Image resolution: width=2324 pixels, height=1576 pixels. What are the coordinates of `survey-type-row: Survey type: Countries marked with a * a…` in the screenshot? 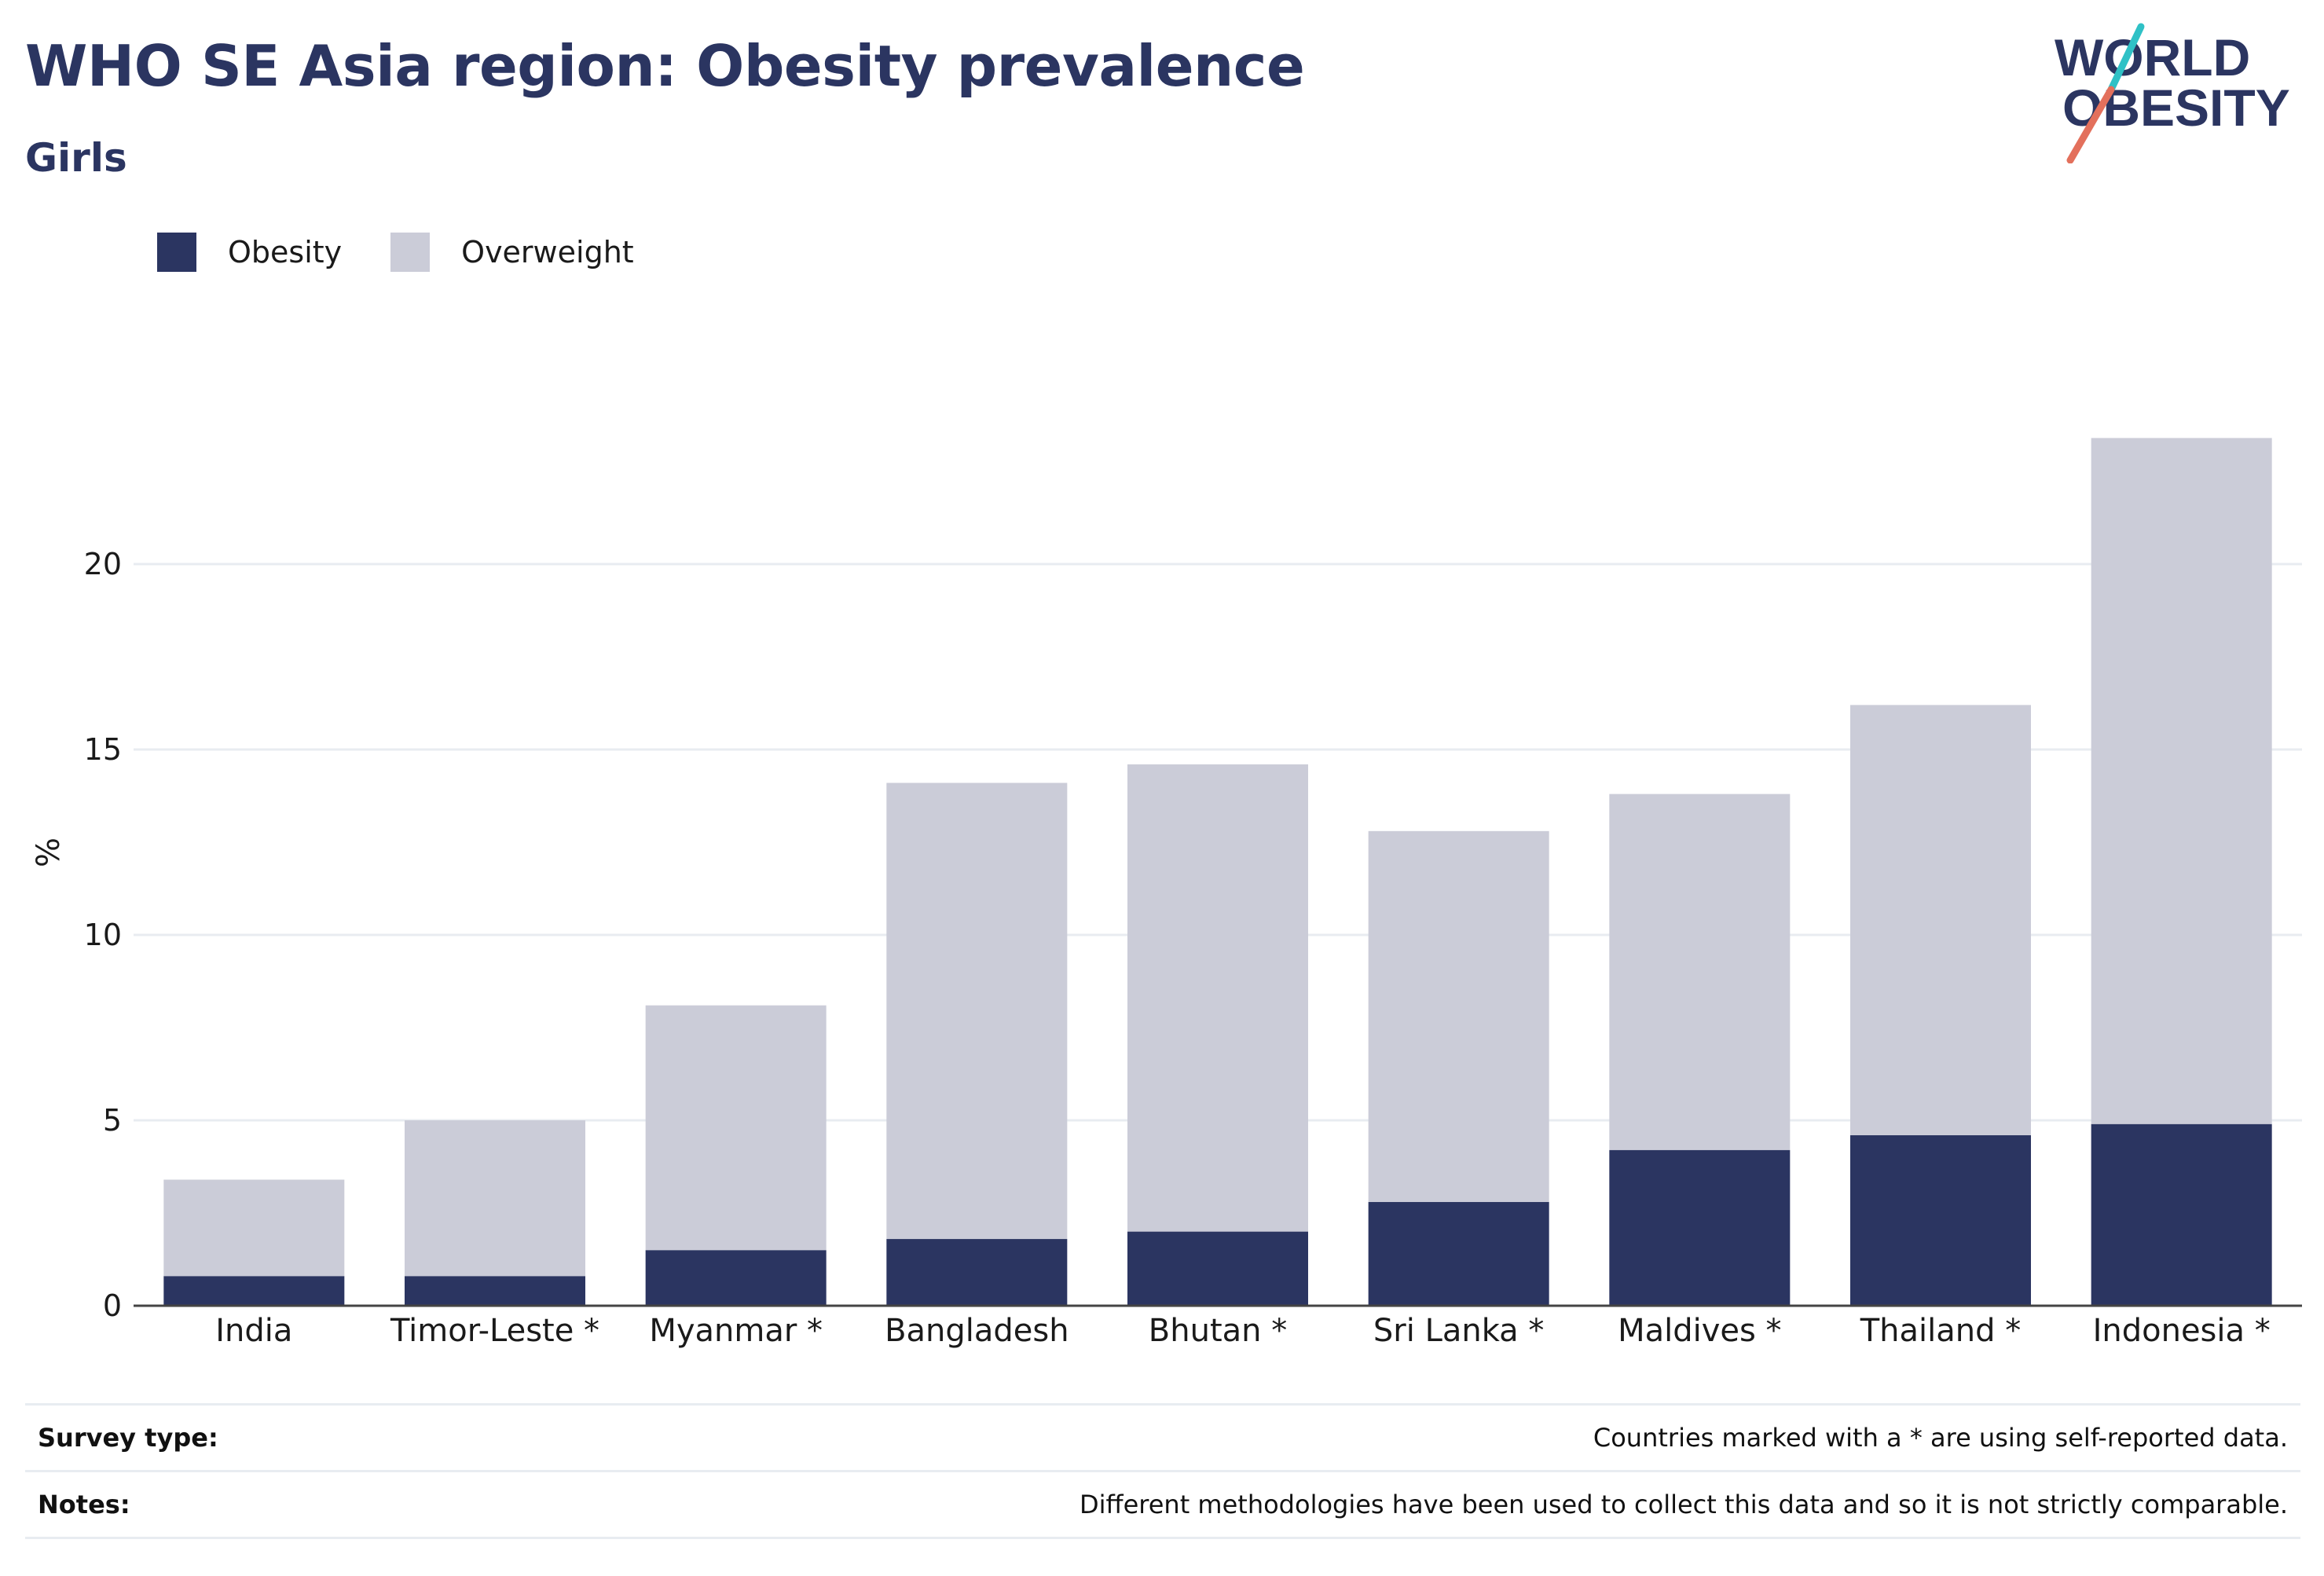 It's located at (1162, 1436).